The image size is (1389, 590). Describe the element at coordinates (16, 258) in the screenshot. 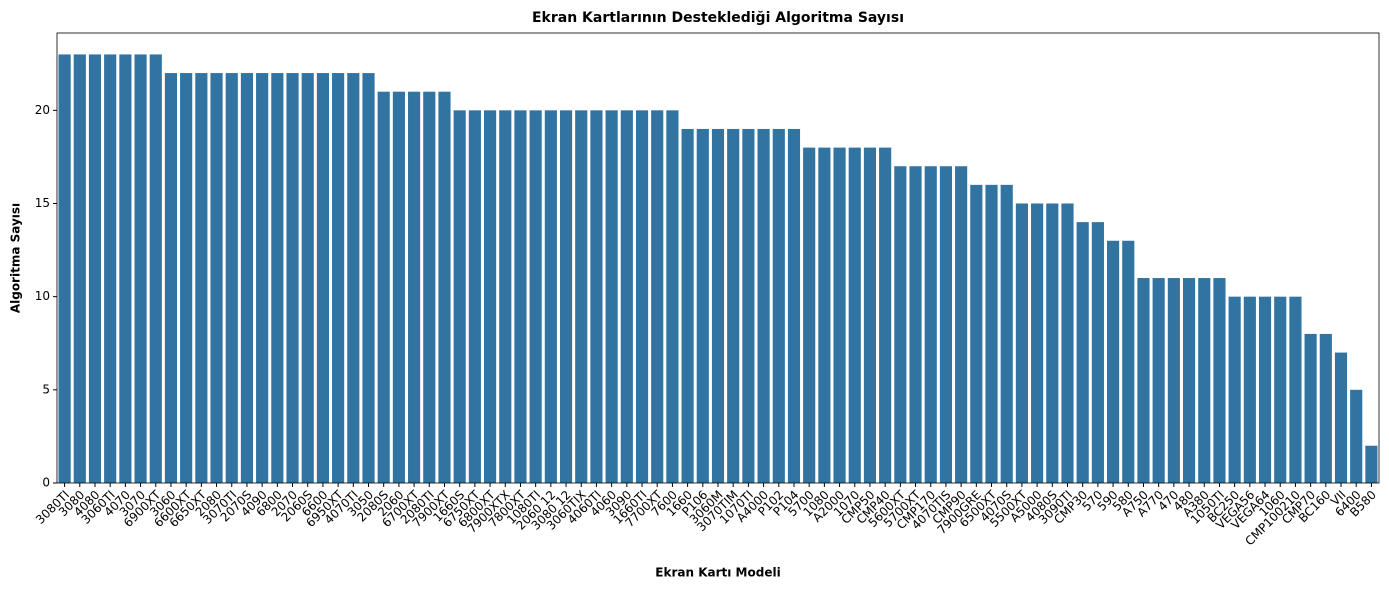

I see `y-axis-label: Algoritma Sayısı` at that location.